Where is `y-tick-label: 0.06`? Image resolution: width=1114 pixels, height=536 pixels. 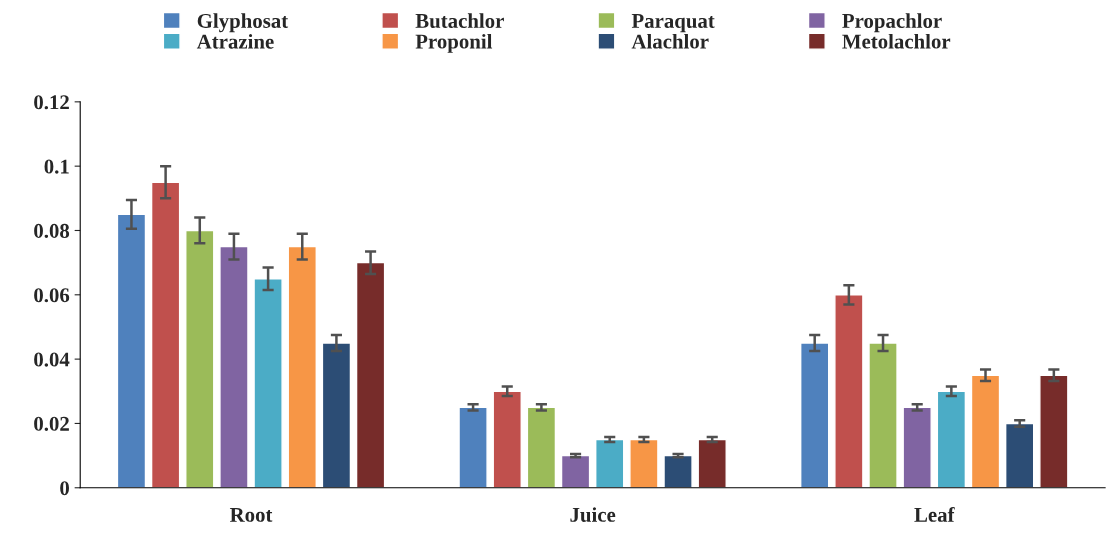 y-tick-label: 0.06 is located at coordinates (52, 295).